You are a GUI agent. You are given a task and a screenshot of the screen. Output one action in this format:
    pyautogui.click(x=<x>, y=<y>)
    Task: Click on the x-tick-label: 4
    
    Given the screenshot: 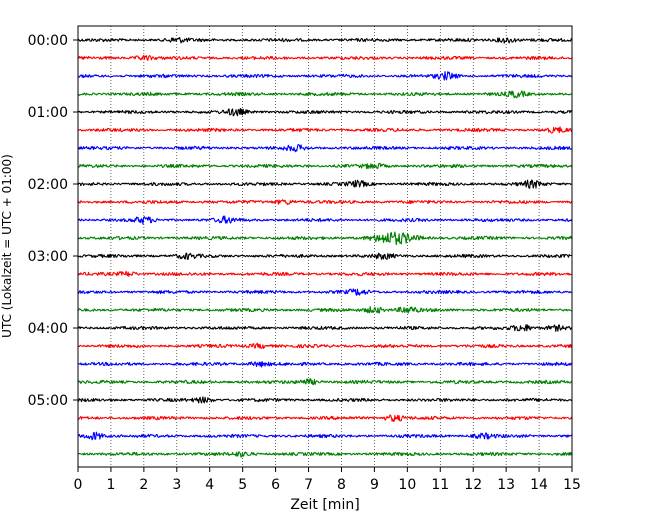 What is the action you would take?
    pyautogui.click(x=209, y=485)
    